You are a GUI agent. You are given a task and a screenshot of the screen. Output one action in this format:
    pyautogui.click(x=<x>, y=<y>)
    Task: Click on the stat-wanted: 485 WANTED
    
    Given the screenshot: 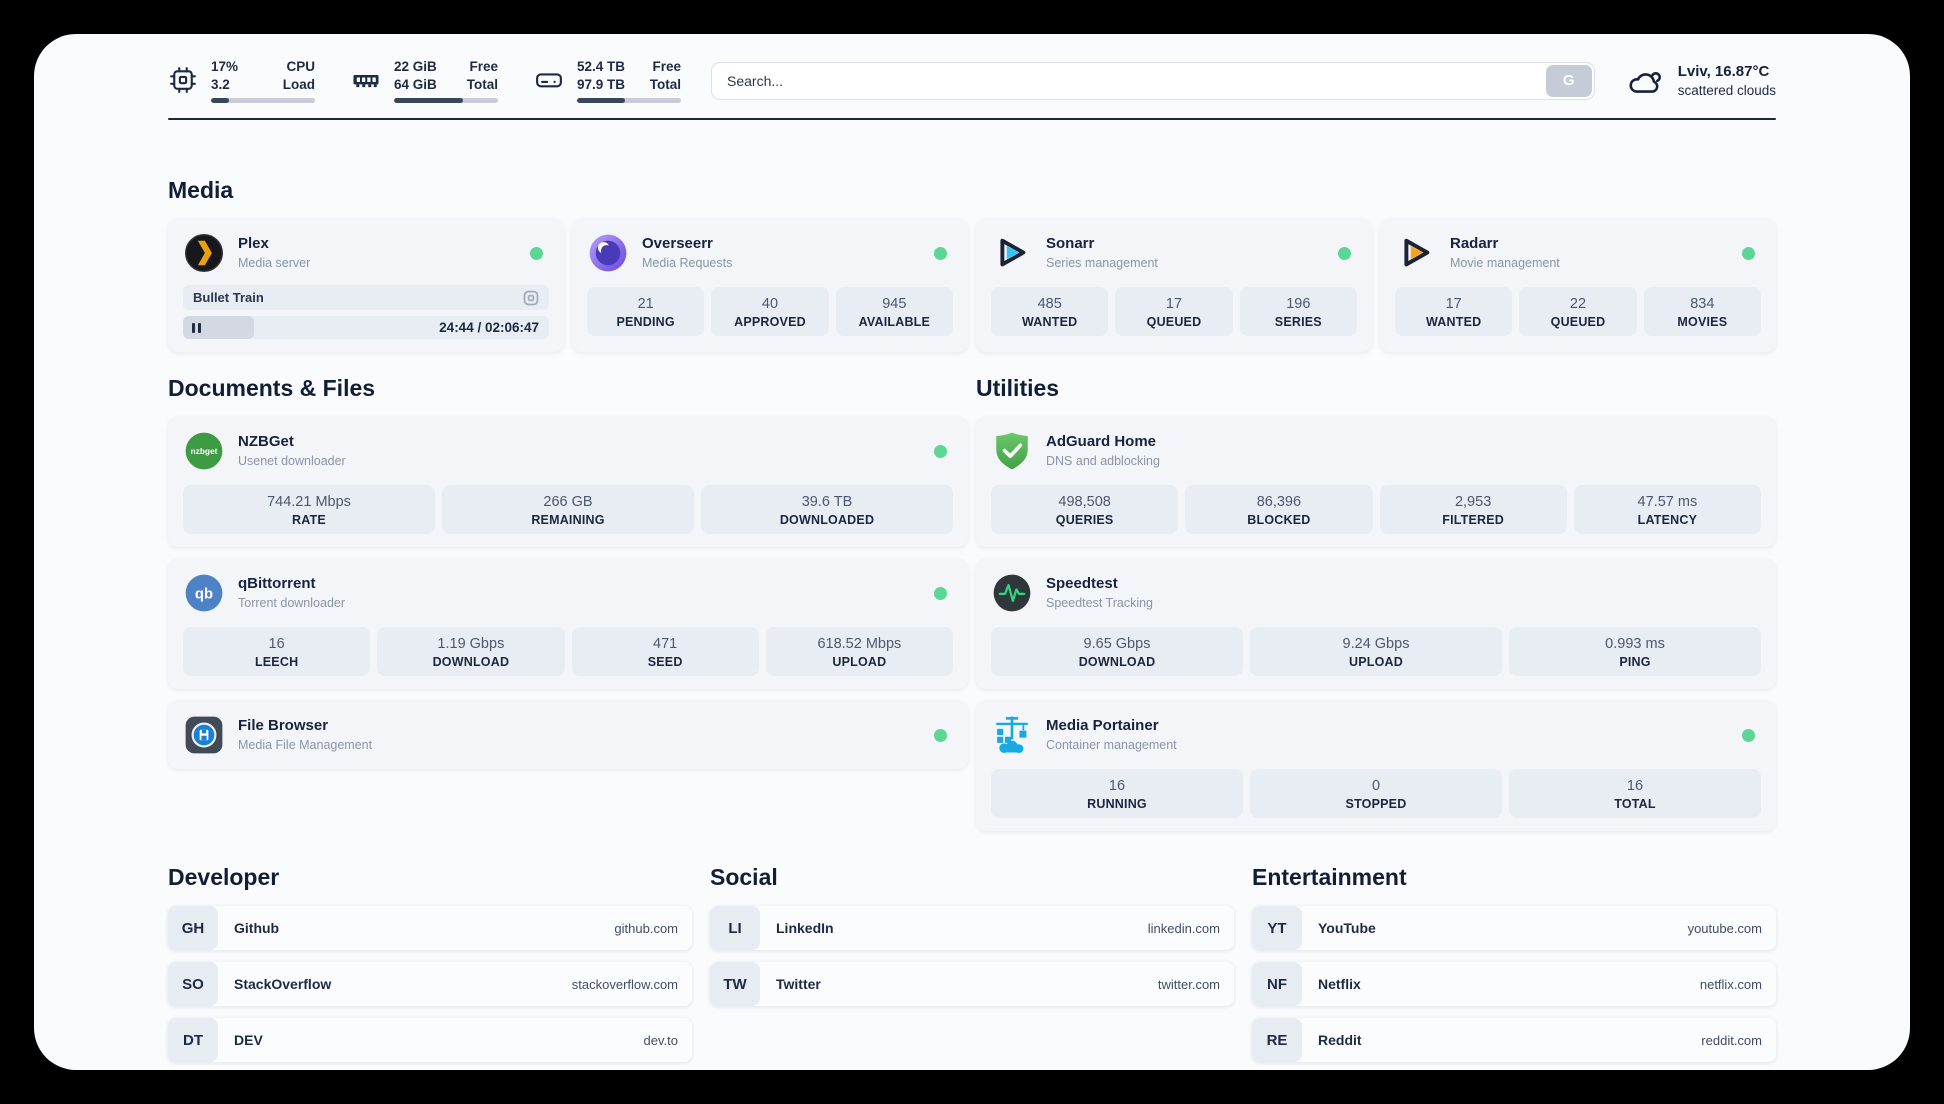 What is the action you would take?
    pyautogui.click(x=1050, y=311)
    